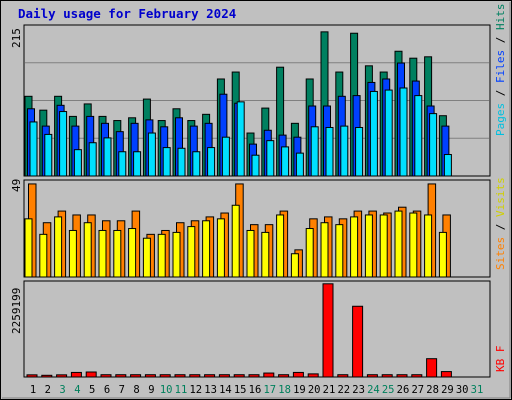 The width and height of the screenshot is (512, 400). What do you see at coordinates (33, 390) in the screenshot?
I see `day-tick-label: 1` at bounding box center [33, 390].